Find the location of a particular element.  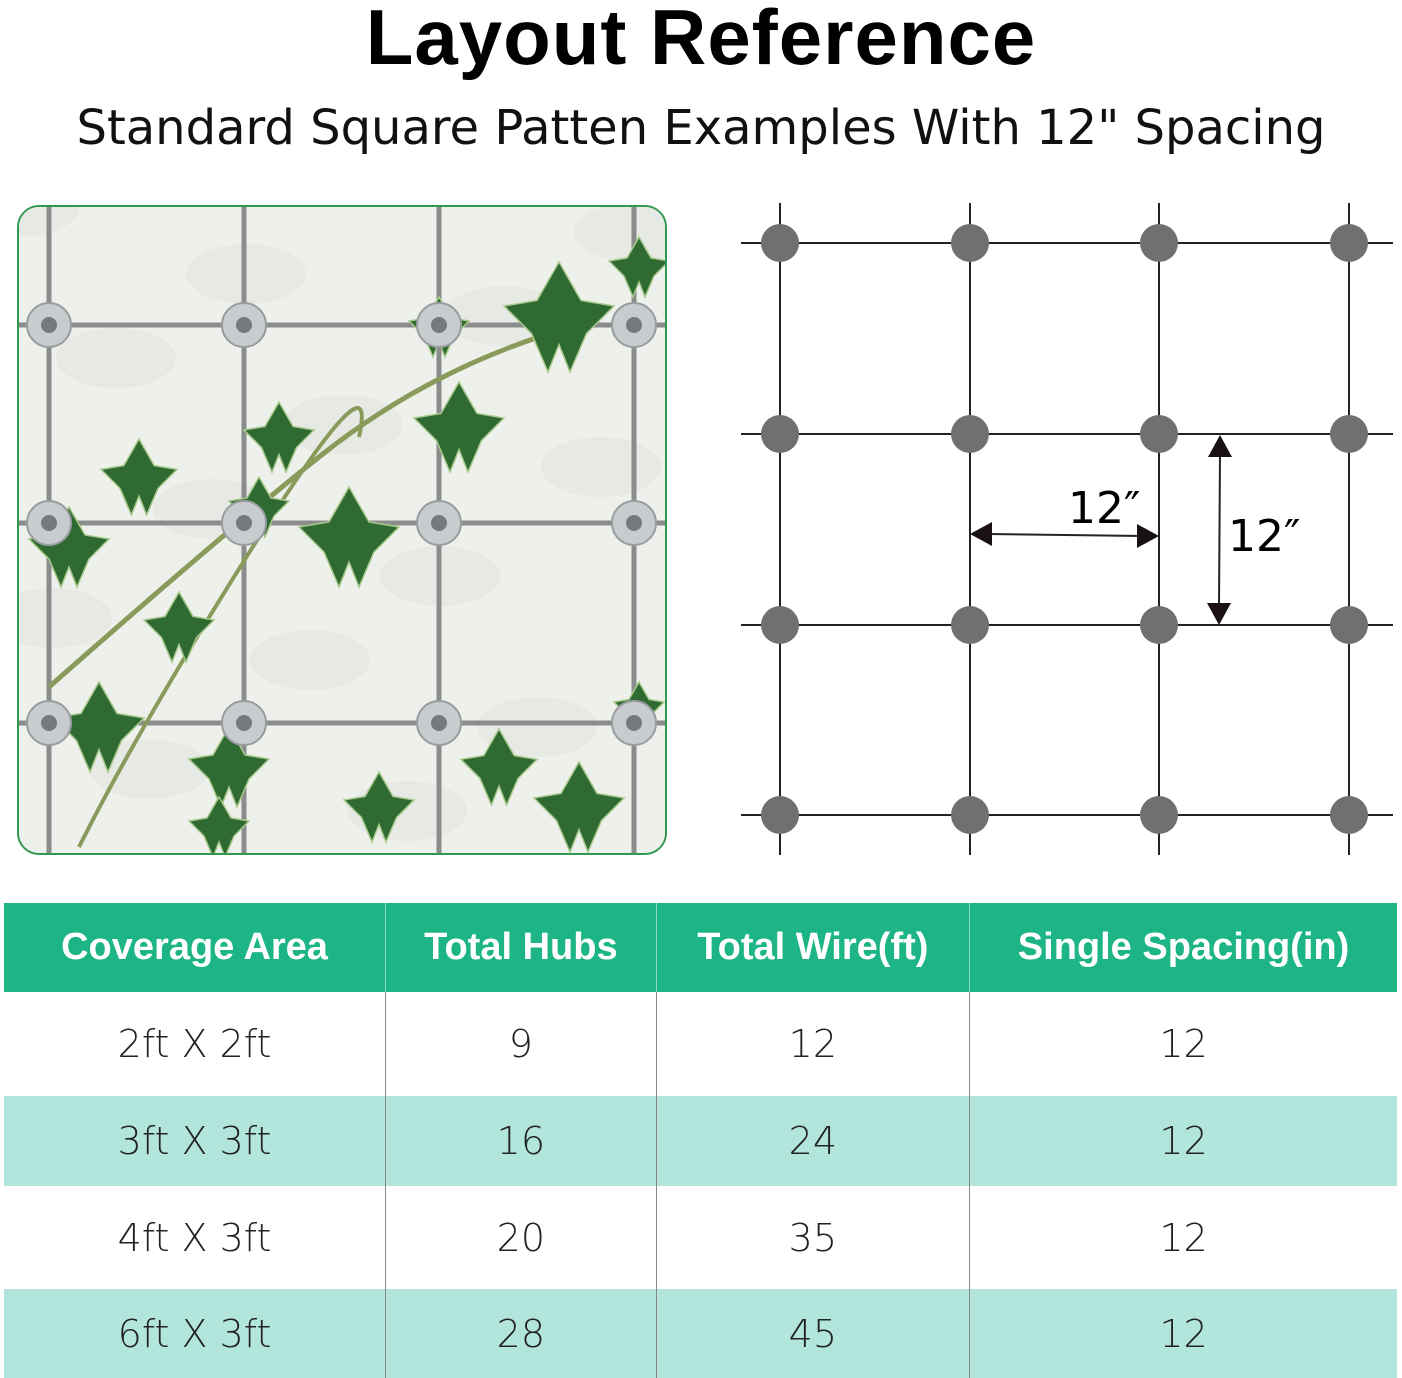

header-single-spacing: Single Spacing(in) is located at coordinates (1183, 947).